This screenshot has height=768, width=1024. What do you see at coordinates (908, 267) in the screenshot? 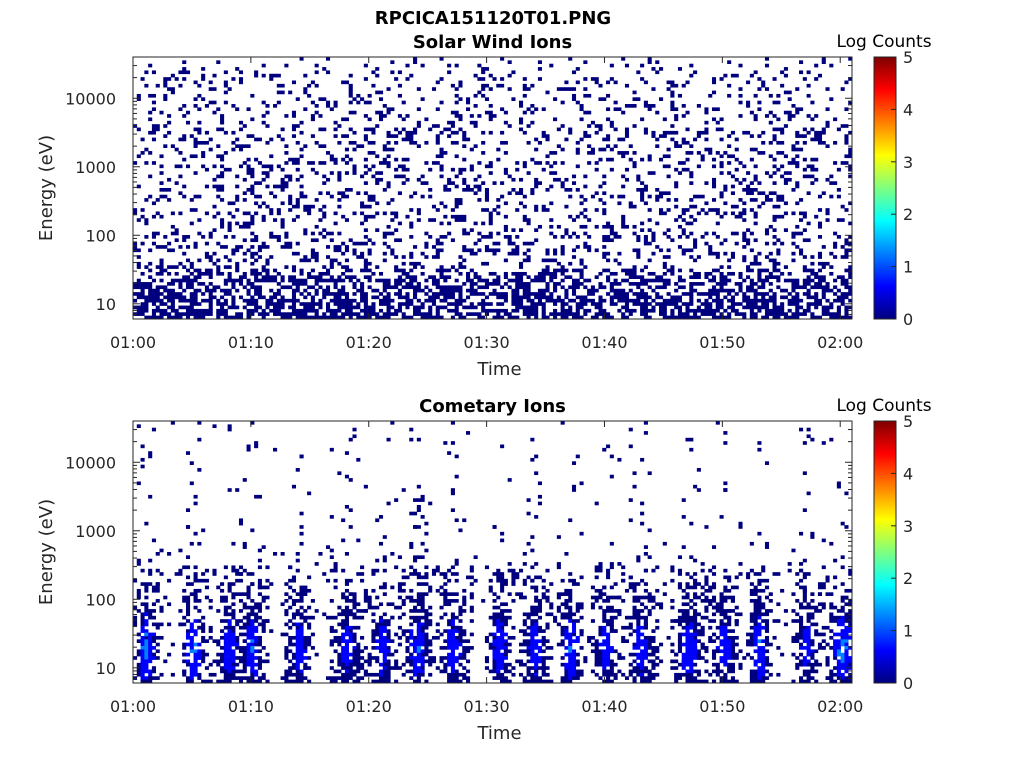
I see `colorbar-tick-label: 1` at bounding box center [908, 267].